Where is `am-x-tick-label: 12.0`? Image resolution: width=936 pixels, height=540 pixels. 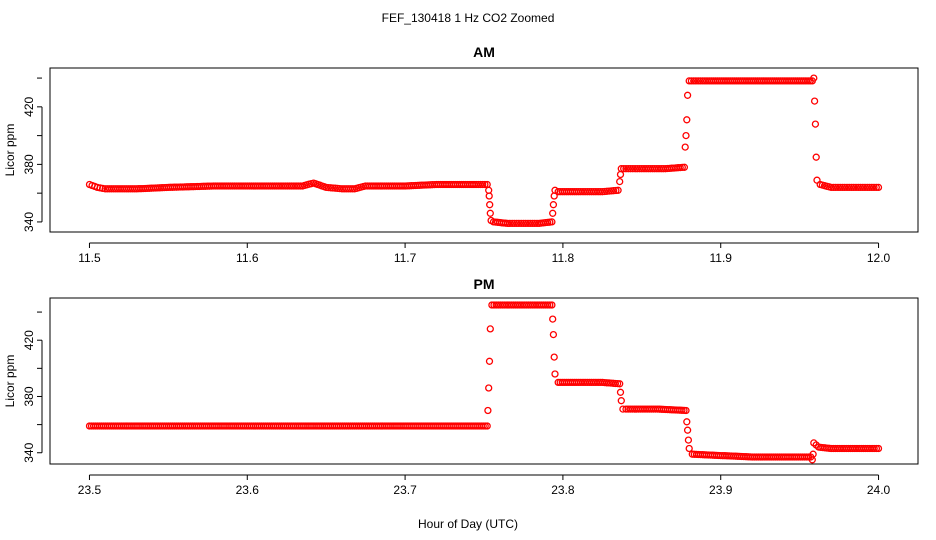 am-x-tick-label: 12.0 is located at coordinates (879, 258).